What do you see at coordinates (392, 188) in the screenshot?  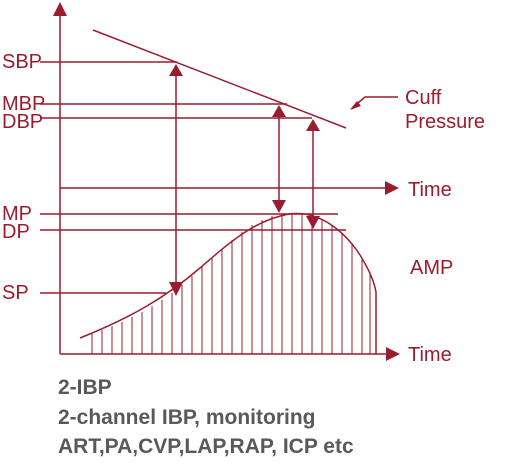 I see `upper-time-axis-arrowhead` at bounding box center [392, 188].